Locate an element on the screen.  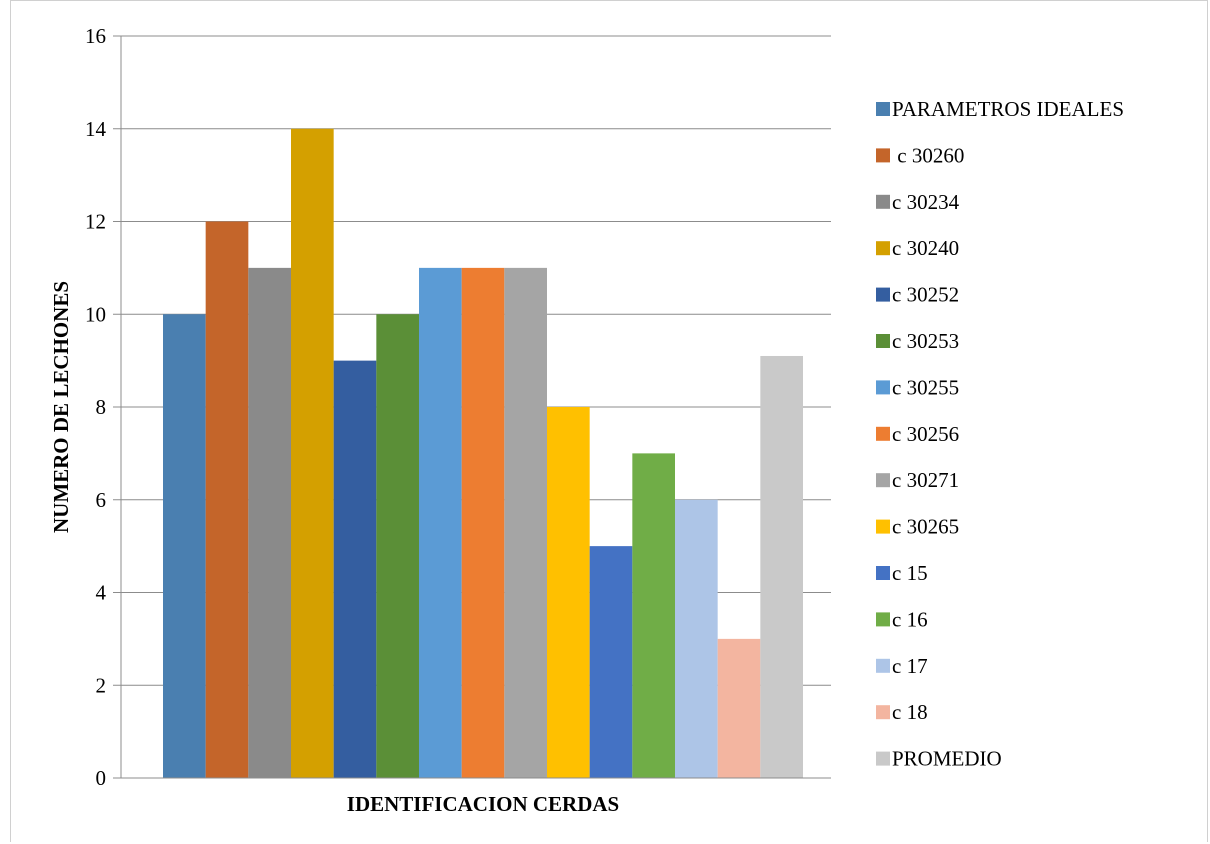
legend-item: c 30240 is located at coordinates (917, 248).